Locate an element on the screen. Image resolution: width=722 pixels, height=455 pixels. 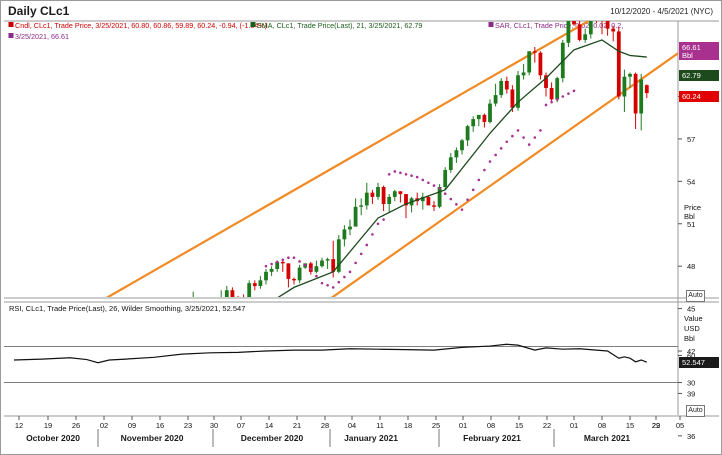
time-tick-label: 12 is located at coordinates (19, 425).